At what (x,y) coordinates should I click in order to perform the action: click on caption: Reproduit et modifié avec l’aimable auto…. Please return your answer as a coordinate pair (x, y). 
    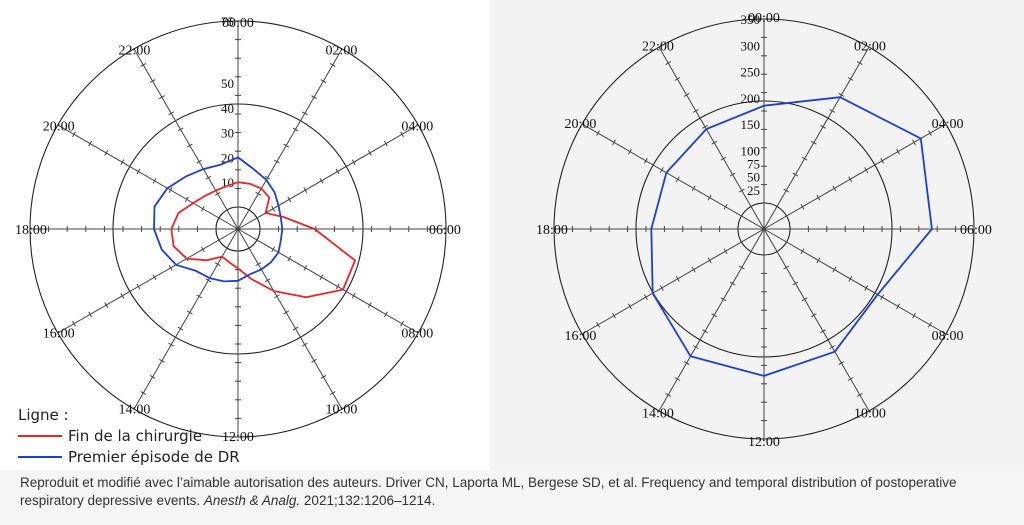
    Looking at the image, I should click on (515, 492).